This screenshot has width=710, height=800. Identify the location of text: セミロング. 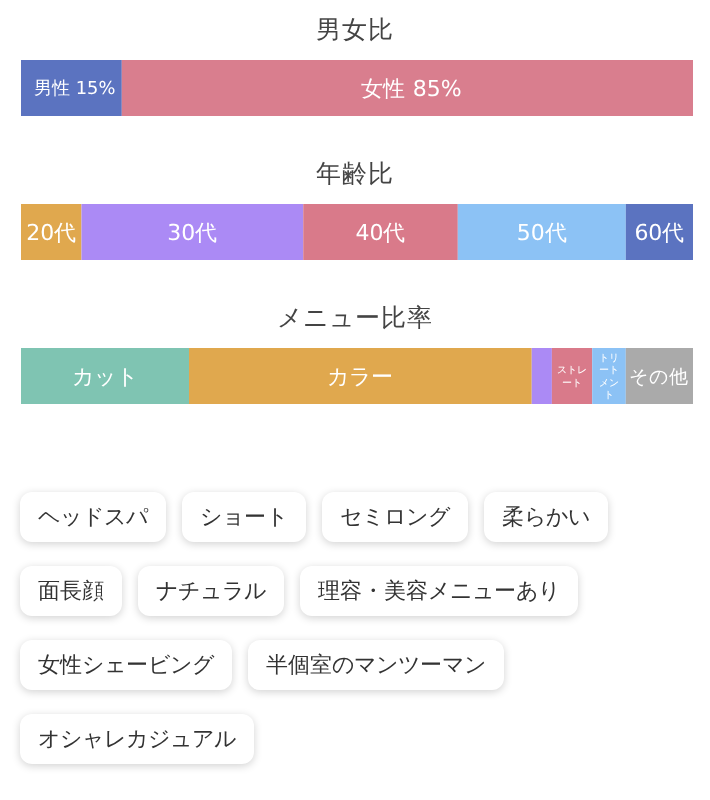
(395, 517).